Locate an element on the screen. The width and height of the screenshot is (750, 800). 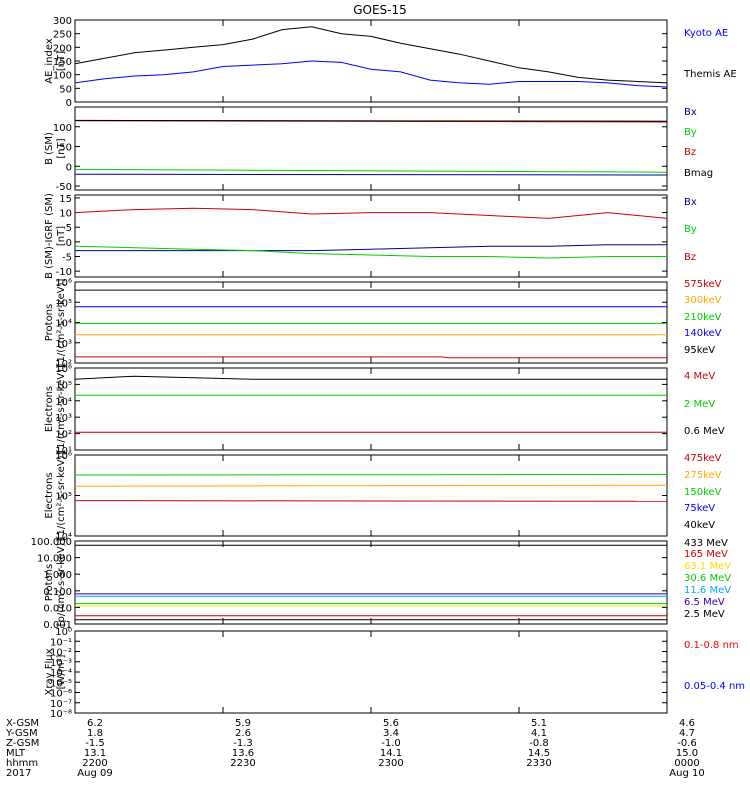
legend-entry: 6.5 MeV is located at coordinates (704, 602).